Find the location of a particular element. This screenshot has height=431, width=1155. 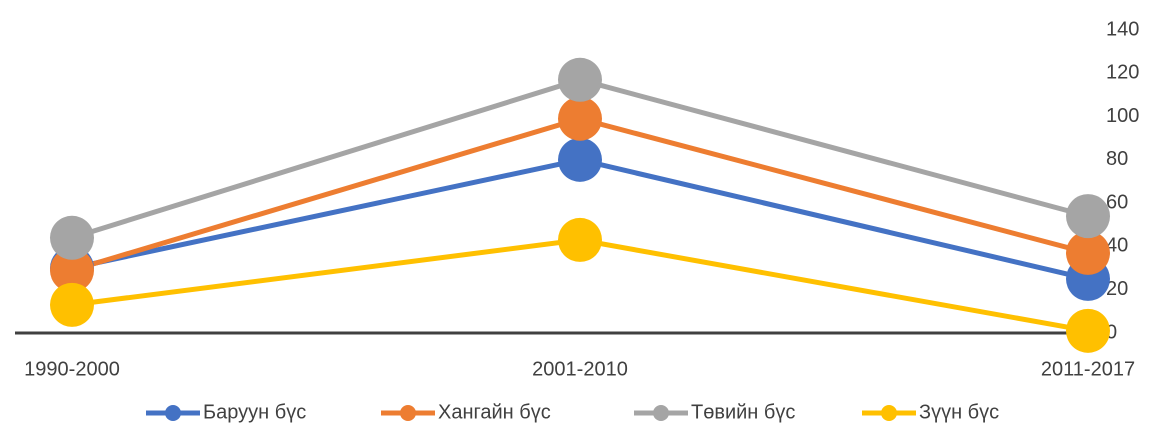

x-tick-label: 2011-2017 is located at coordinates (1088, 369).